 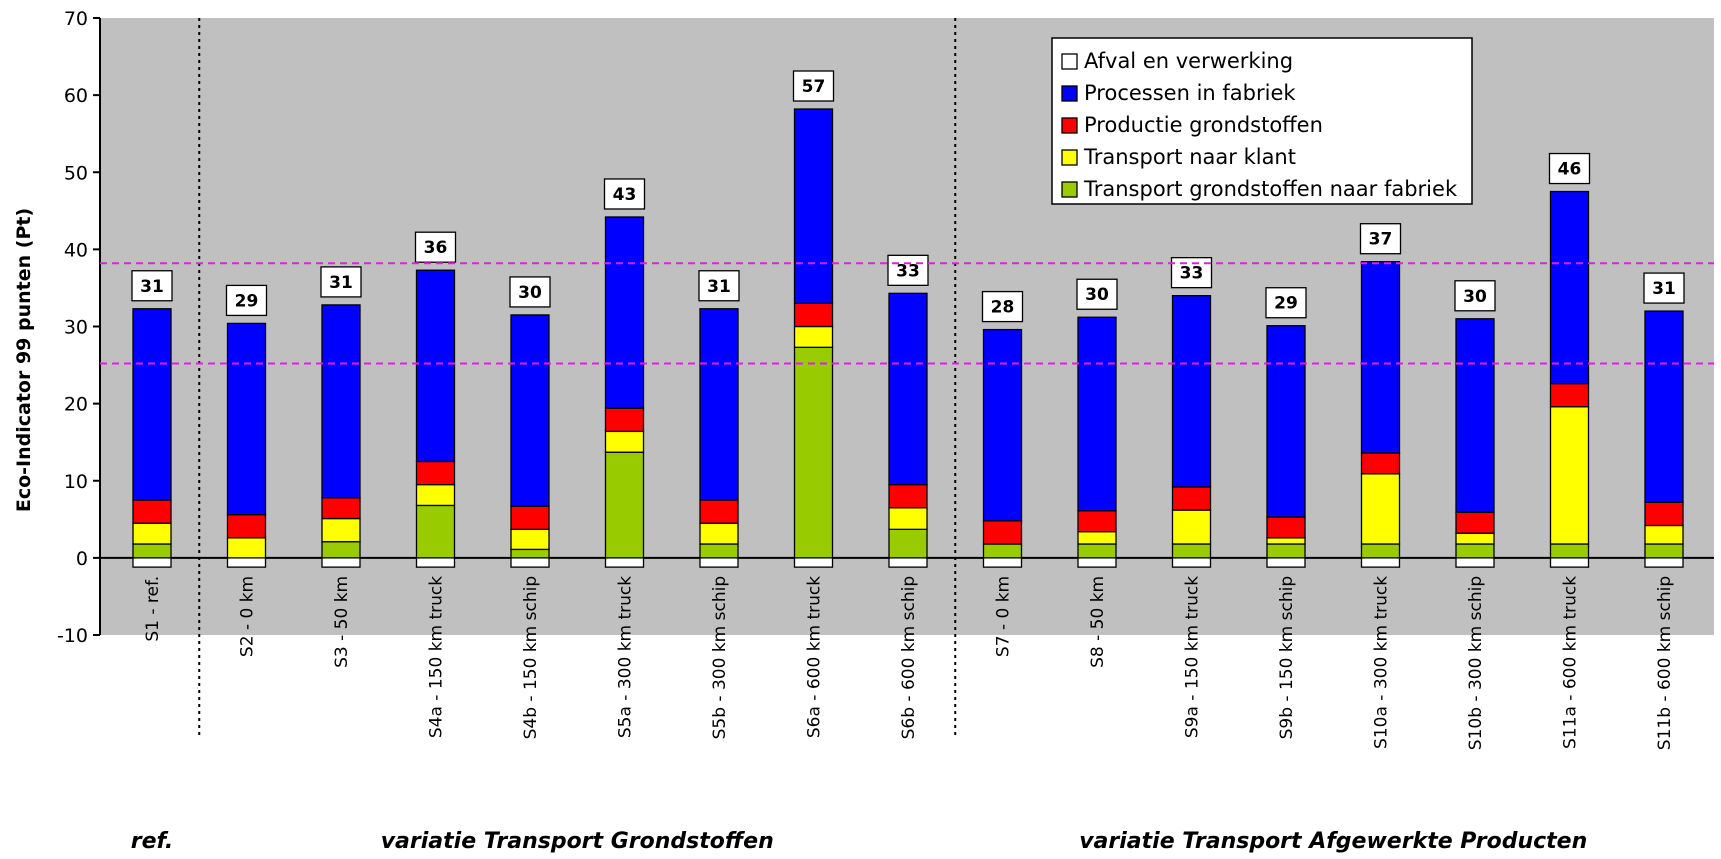 What do you see at coordinates (909, 658) in the screenshot?
I see `x-tick-label: S6b - 600 km schip` at bounding box center [909, 658].